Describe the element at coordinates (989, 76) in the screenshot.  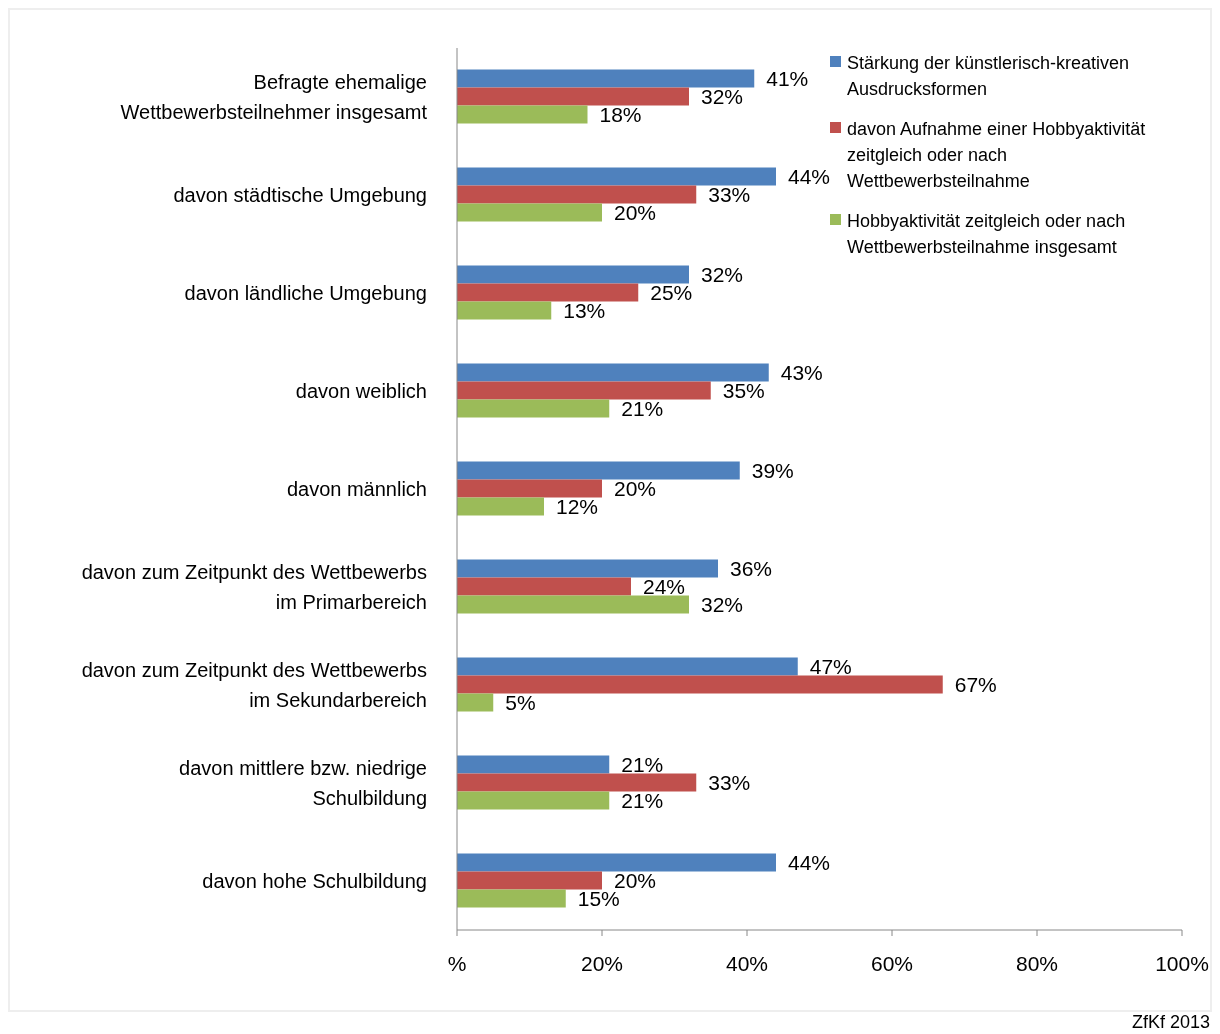
I see `legend-label: Stärkung der künstlerisch-kreativen Ausdrucksformen` at that location.